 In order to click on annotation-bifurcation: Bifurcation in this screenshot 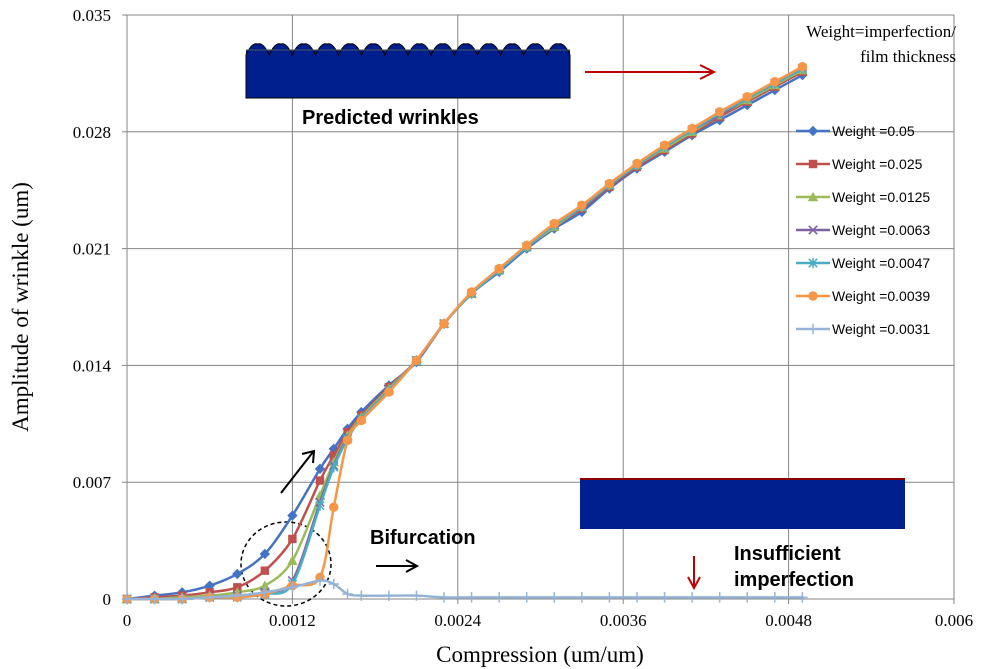, I will do `click(423, 538)`.